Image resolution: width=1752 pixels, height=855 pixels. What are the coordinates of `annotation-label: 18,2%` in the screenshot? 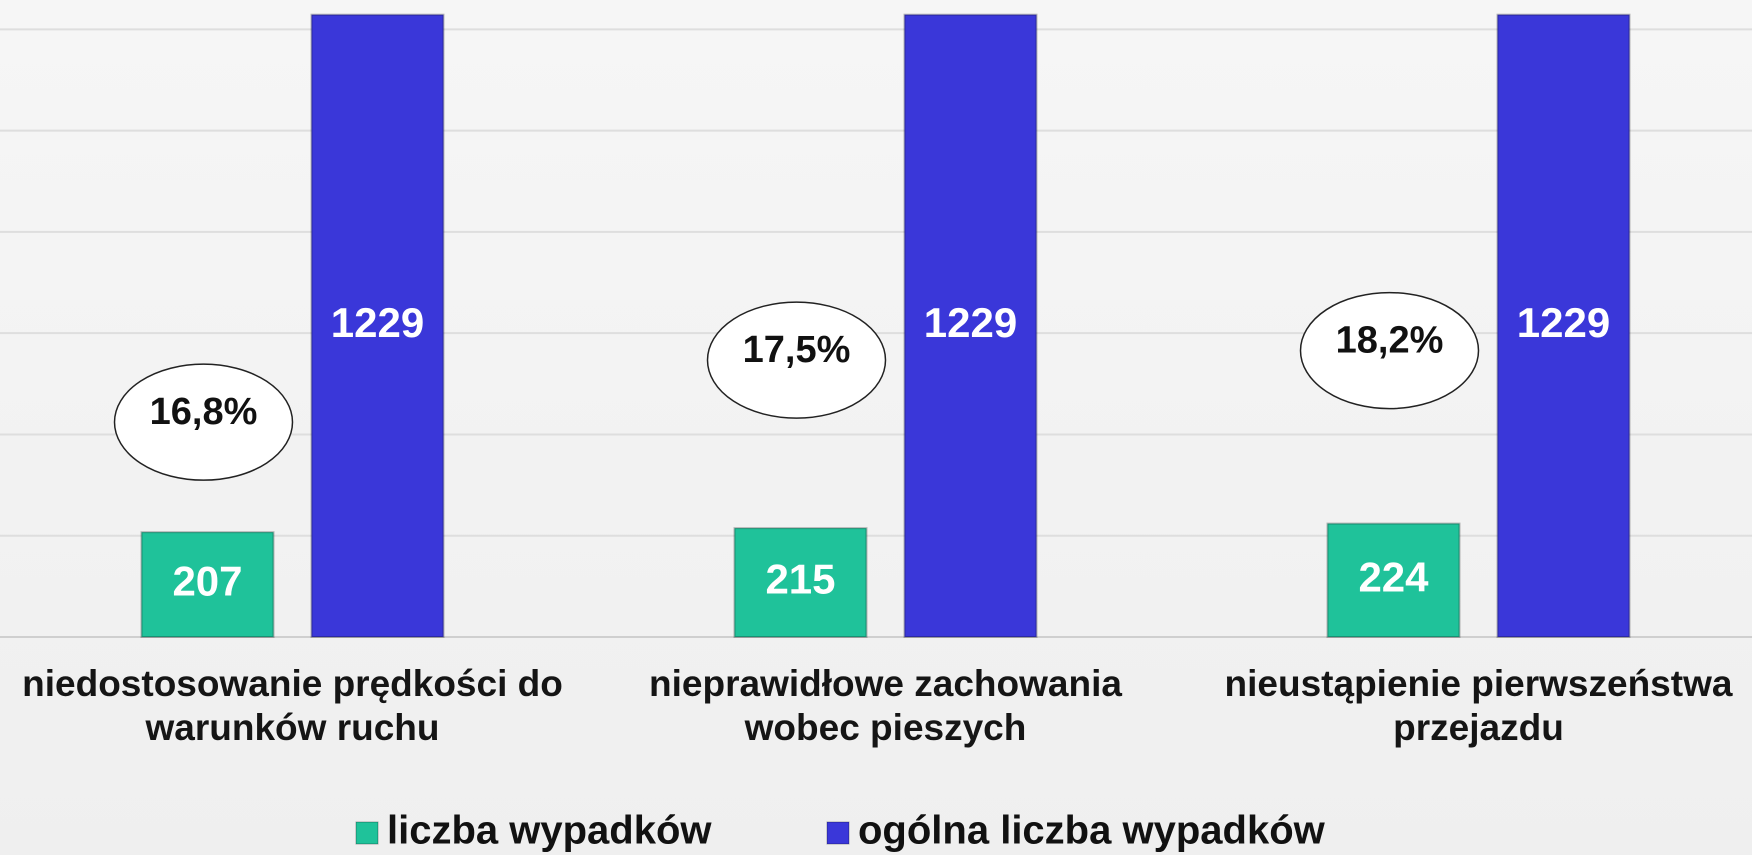 It's located at (1390, 341).